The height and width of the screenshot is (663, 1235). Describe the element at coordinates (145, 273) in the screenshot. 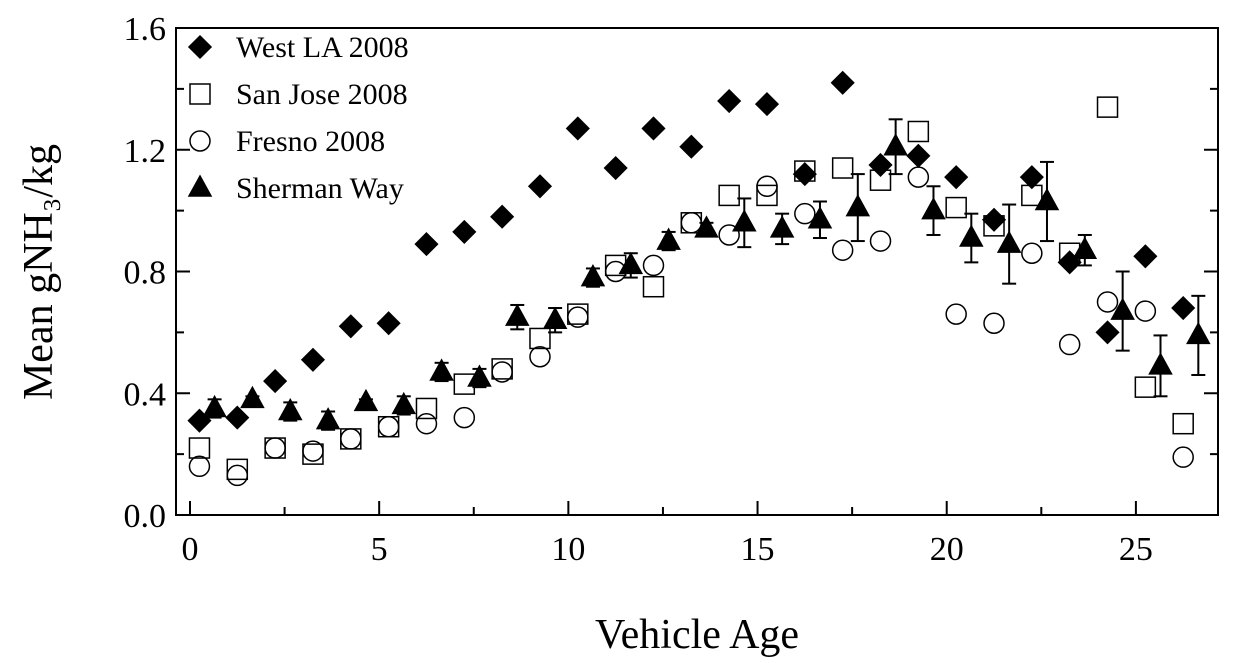

I see `y-tick-label: 0.8` at that location.